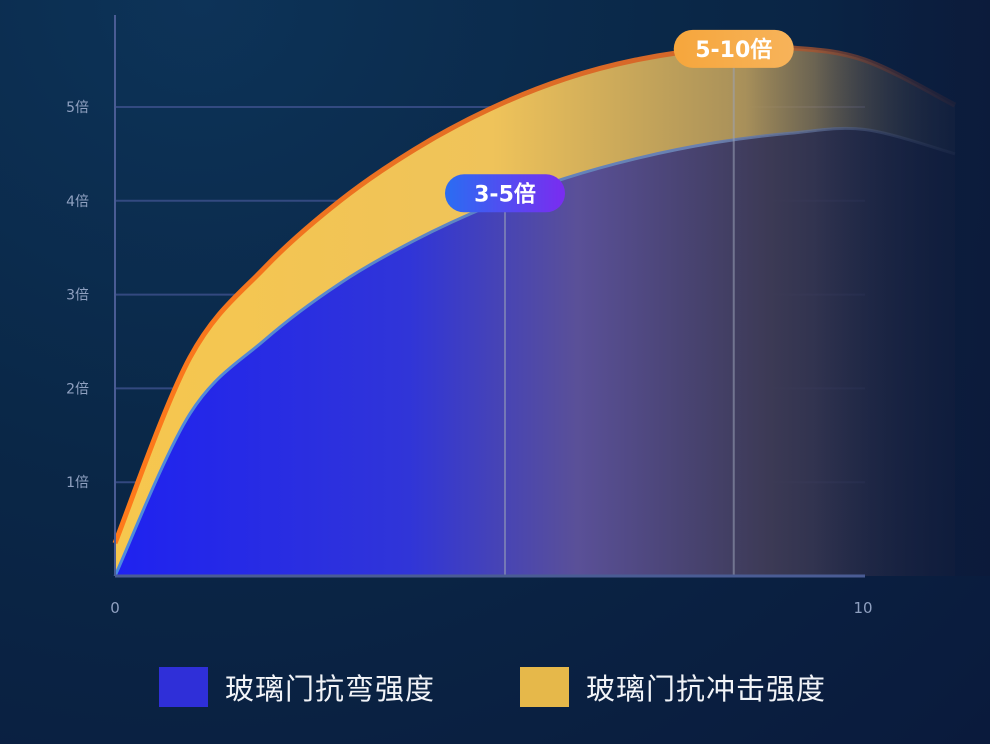 The width and height of the screenshot is (990, 744). I want to click on y-tick-label: 1倍, so click(77, 483).